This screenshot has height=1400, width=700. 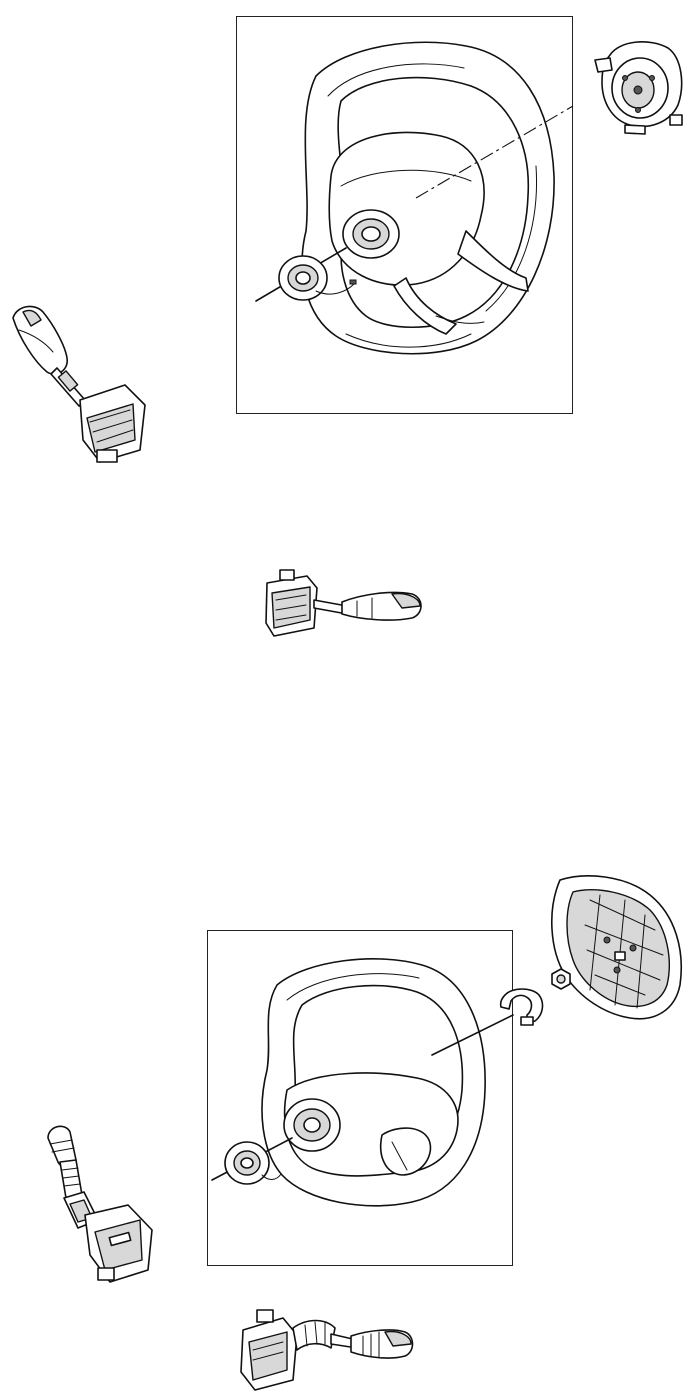 What do you see at coordinates (344, 605) in the screenshot?
I see `upper-wiper-stalk` at bounding box center [344, 605].